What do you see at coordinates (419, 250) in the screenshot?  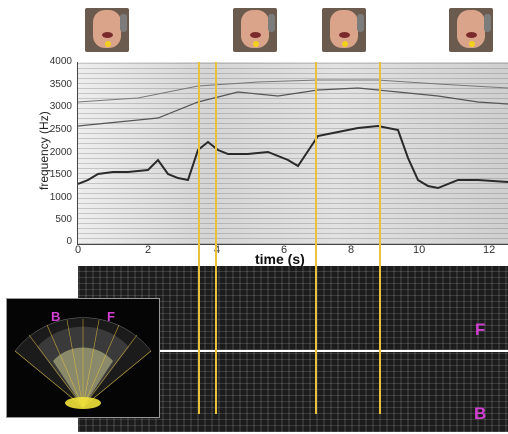 I see `xtick-10: 10` at bounding box center [419, 250].